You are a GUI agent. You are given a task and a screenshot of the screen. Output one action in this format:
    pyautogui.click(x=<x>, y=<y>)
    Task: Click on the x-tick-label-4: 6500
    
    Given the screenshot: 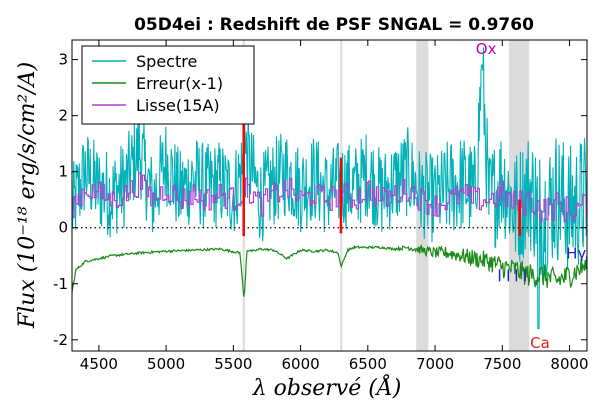 What is the action you would take?
    pyautogui.click(x=368, y=364)
    